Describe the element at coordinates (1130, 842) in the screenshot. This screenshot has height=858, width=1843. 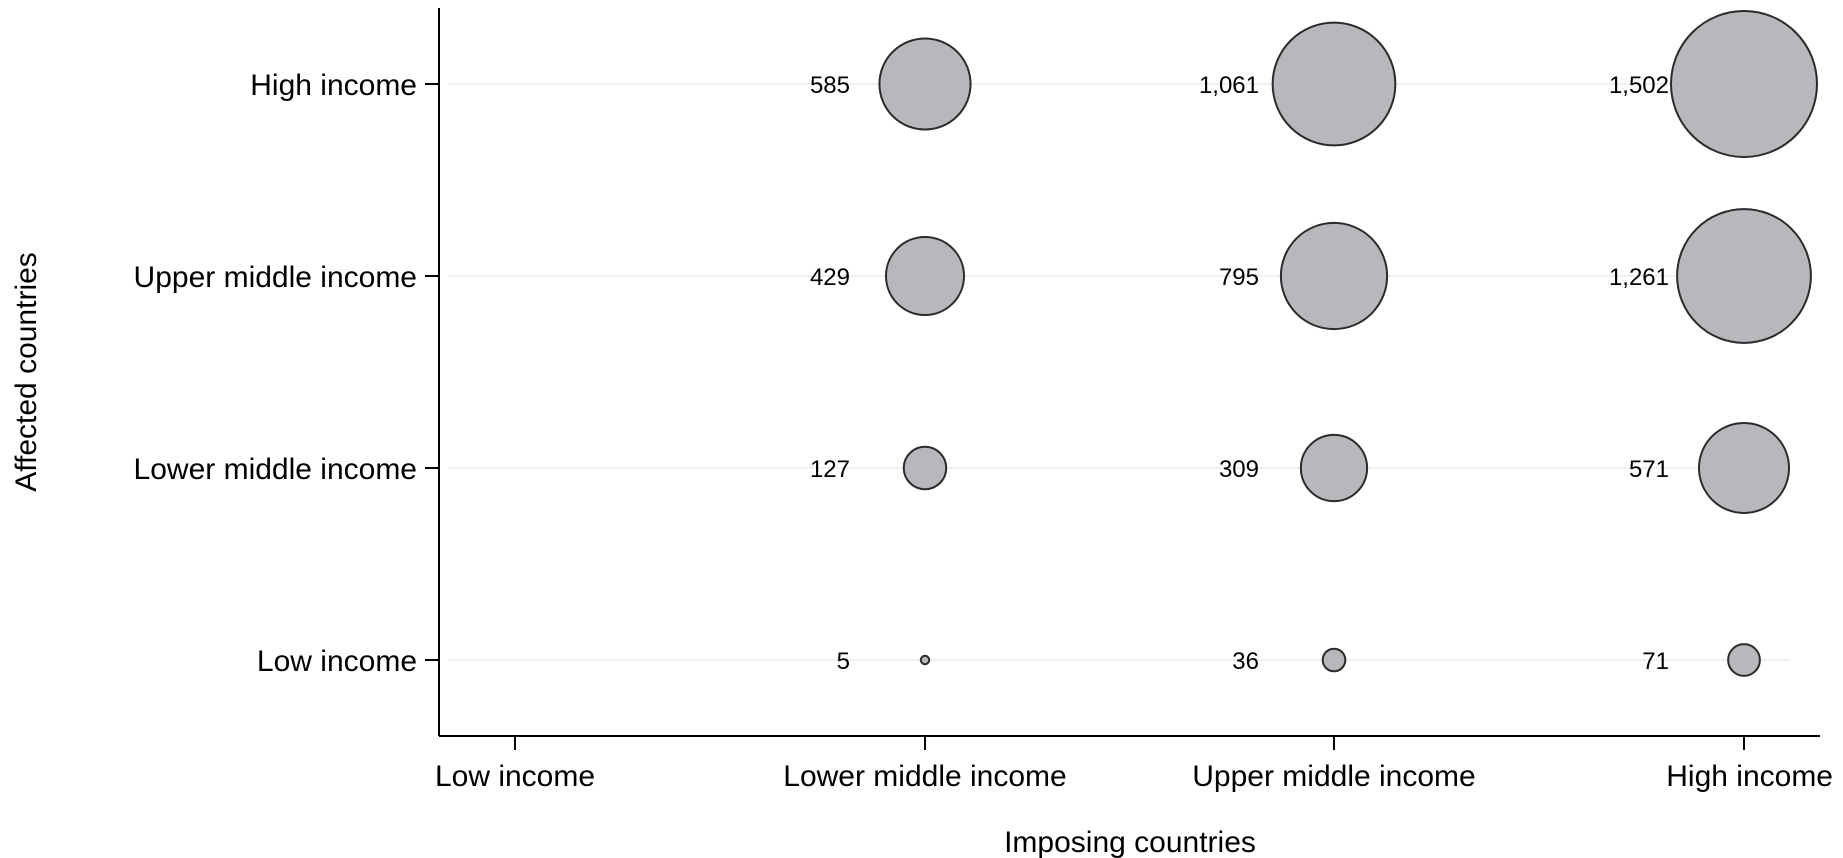
I see `x-axis-title: Imposing countries` at that location.